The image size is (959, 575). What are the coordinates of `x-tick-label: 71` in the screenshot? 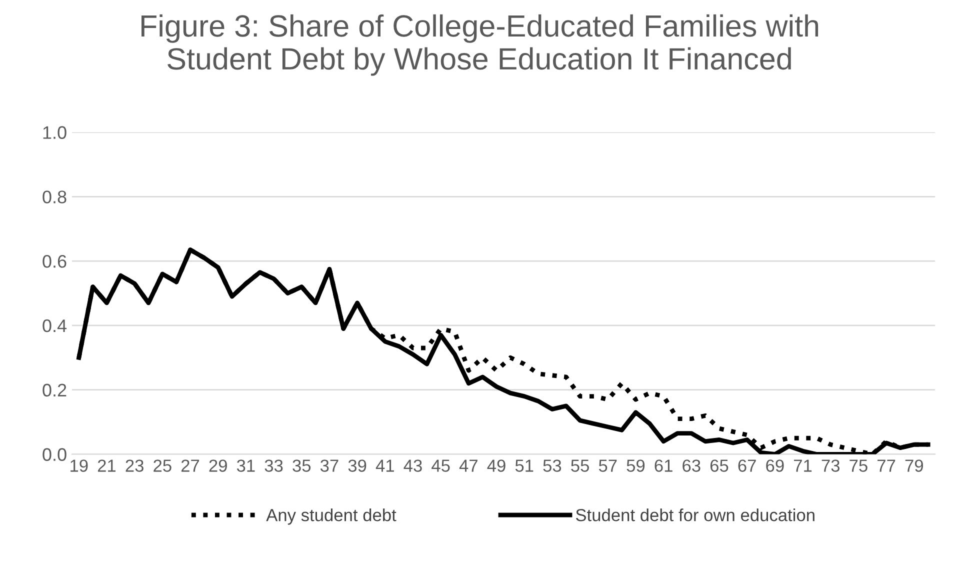 It's located at (803, 466).